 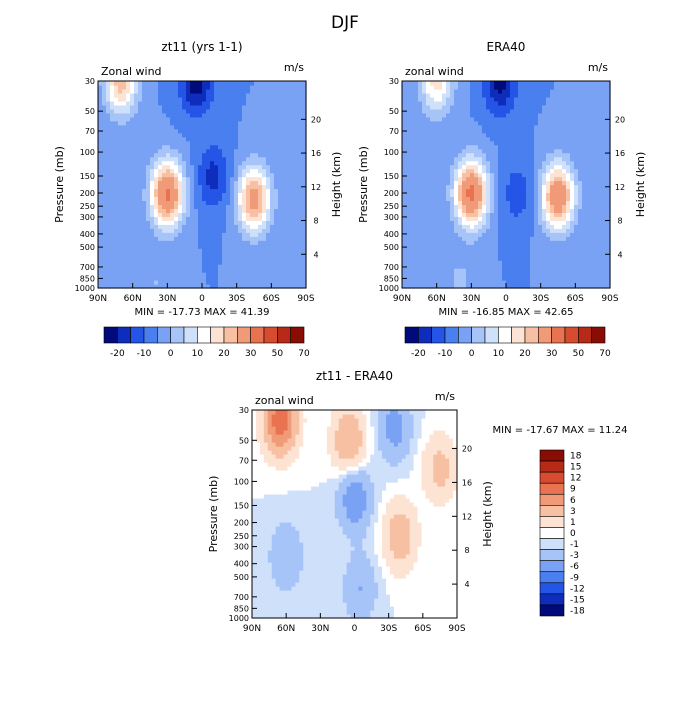 I want to click on colorbar-swatch, so click(x=150, y=335).